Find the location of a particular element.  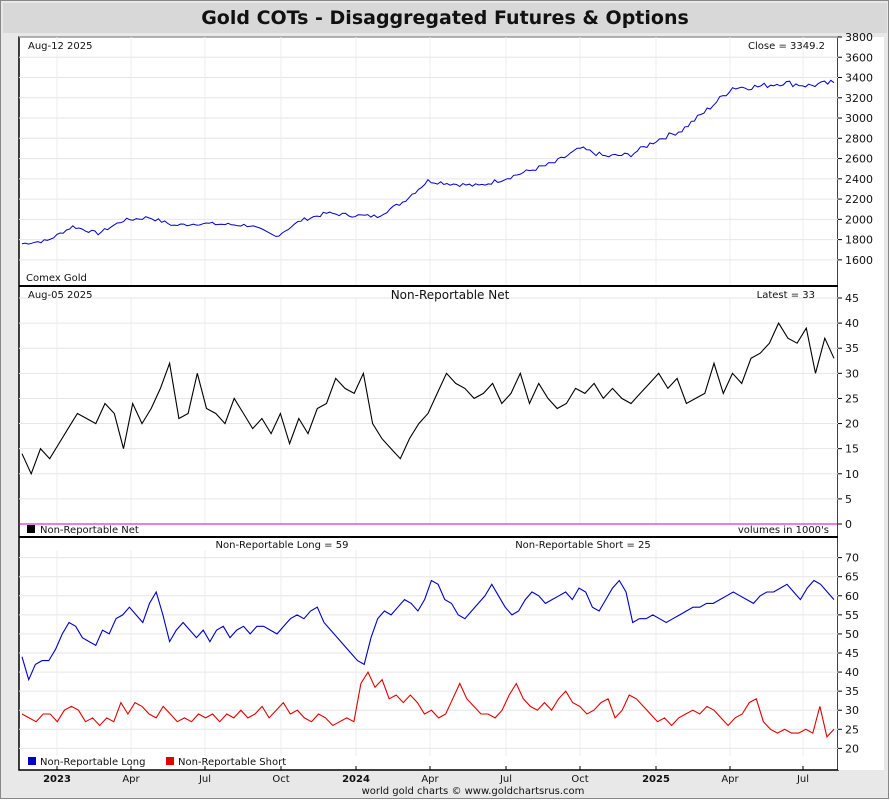

net-y-ticks: 0 5 10 15 20 25 30 35 40 45 is located at coordinates (848, 411).